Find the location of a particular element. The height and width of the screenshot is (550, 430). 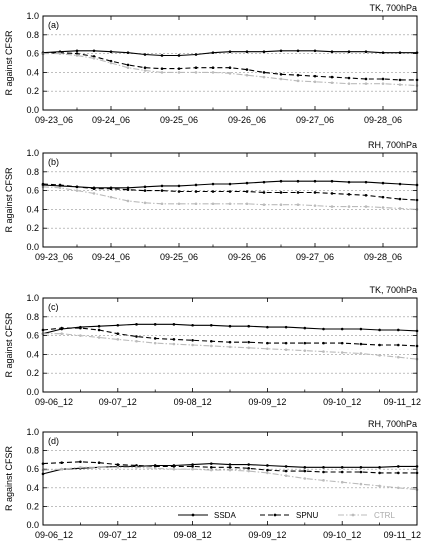

y-tick-label: 0.4 is located at coordinates (32, 354).